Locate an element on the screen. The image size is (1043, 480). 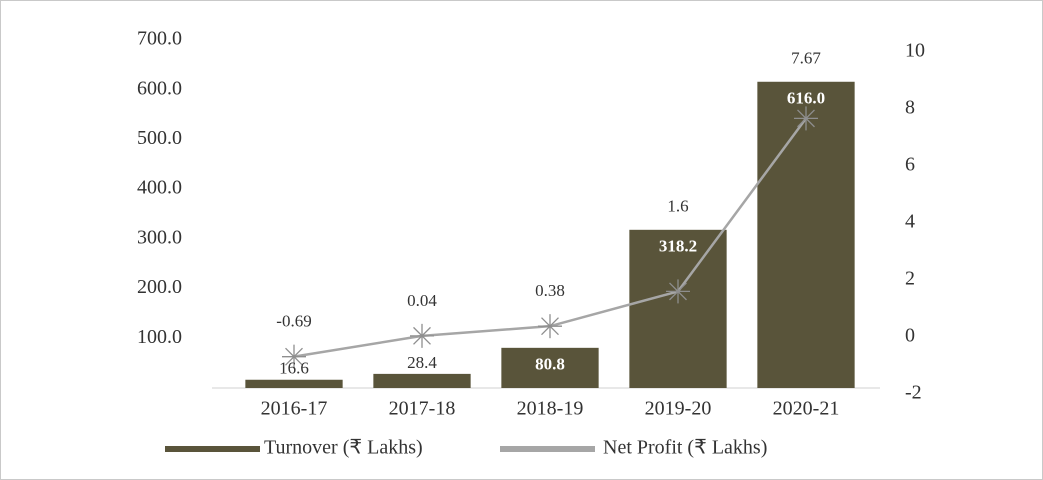
x-tick-label: 2020-21 is located at coordinates (806, 409).